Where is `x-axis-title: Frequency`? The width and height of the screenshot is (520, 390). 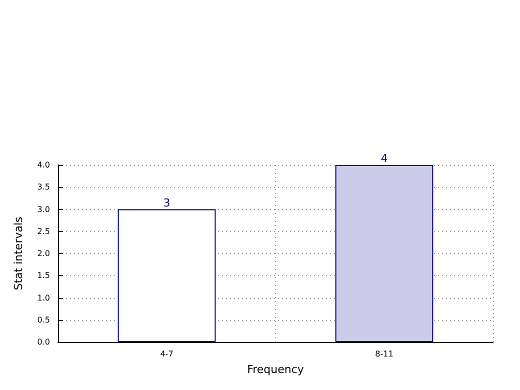
x-axis-title: Frequency is located at coordinates (275, 369).